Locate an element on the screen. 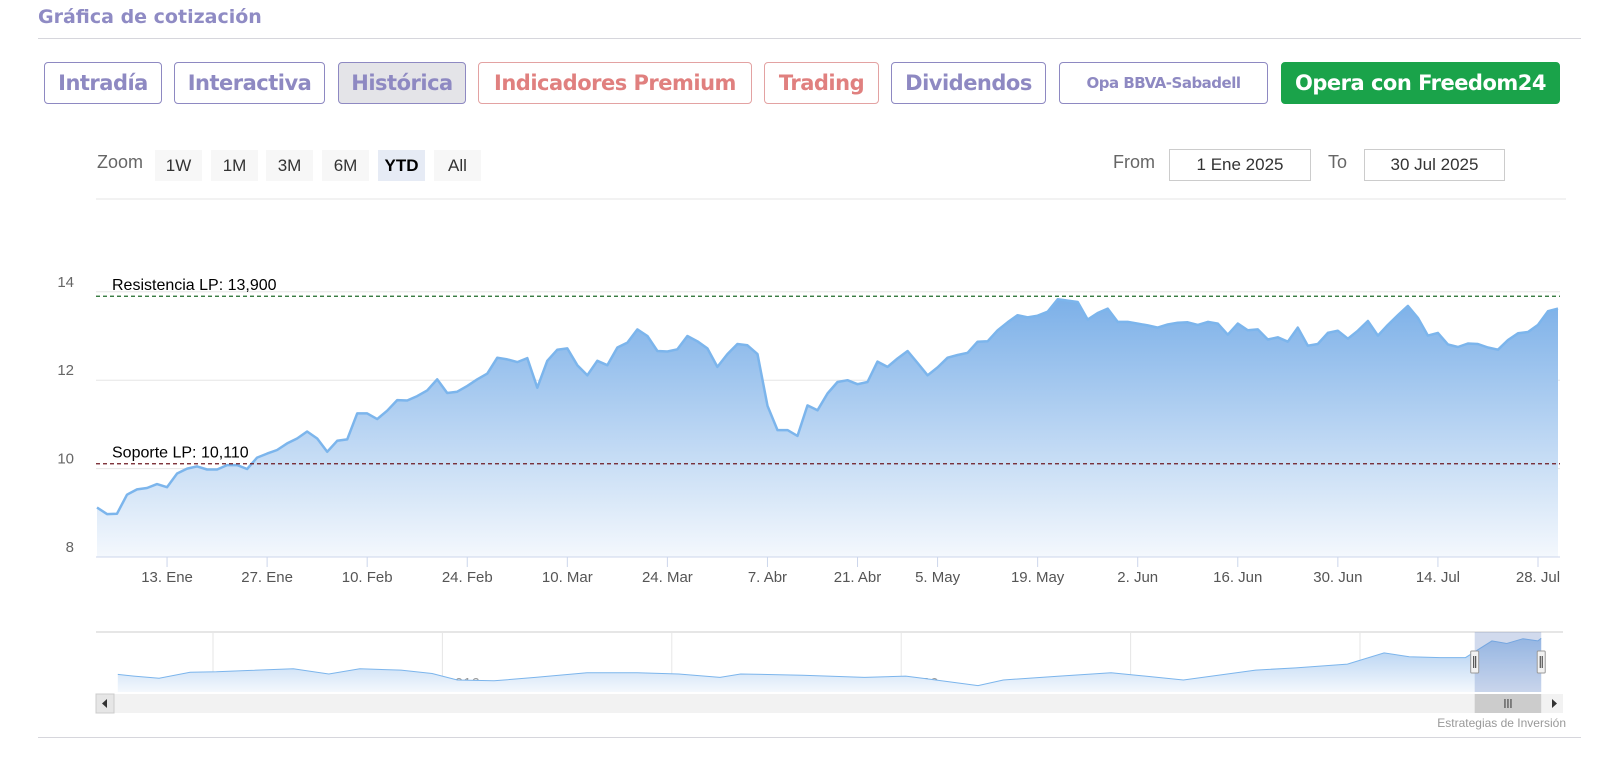 This screenshot has width=1612, height=760. x-tick-label: 28. Jul is located at coordinates (1538, 577).